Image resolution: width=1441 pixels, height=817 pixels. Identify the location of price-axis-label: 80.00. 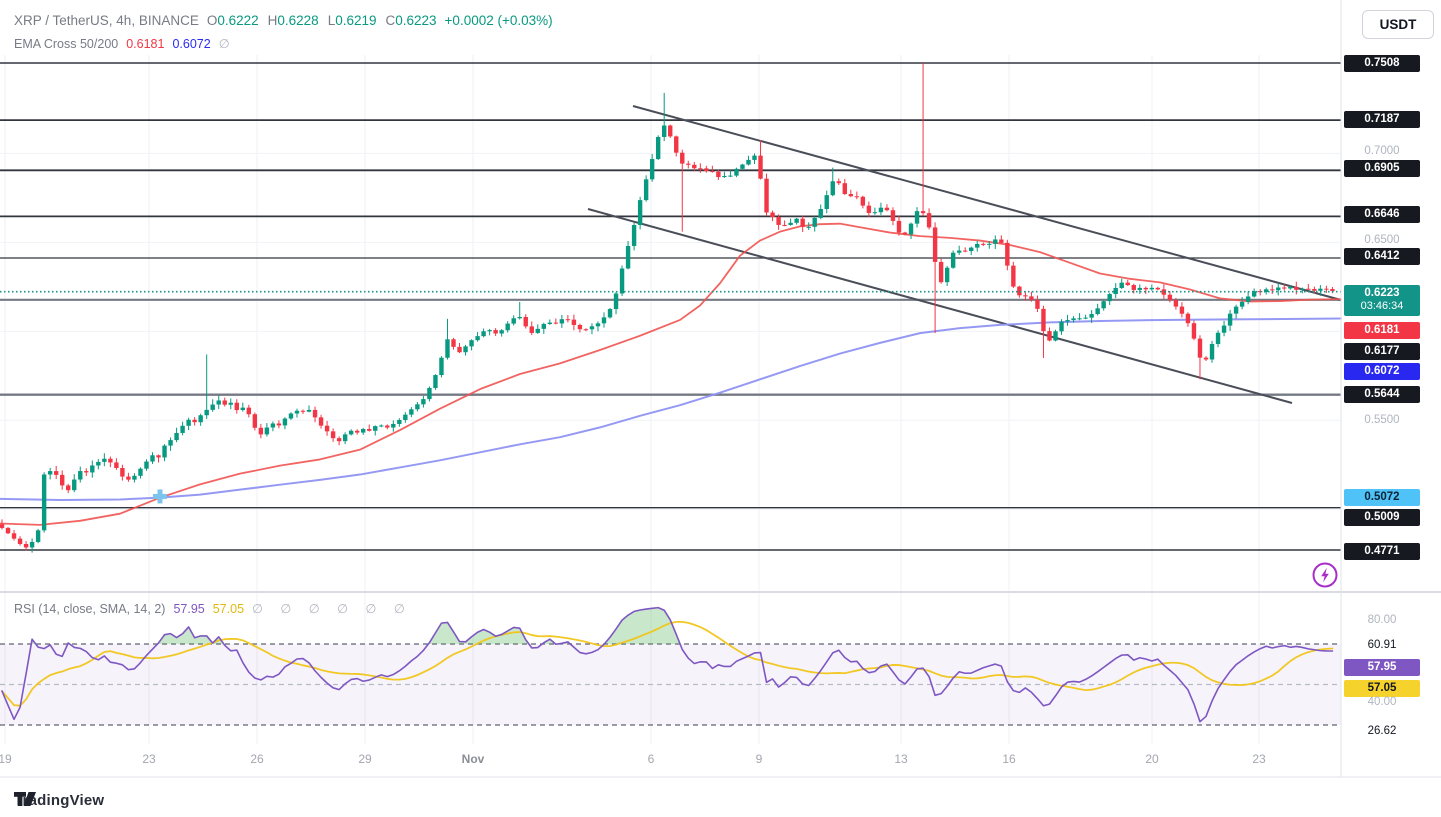
(1382, 619).